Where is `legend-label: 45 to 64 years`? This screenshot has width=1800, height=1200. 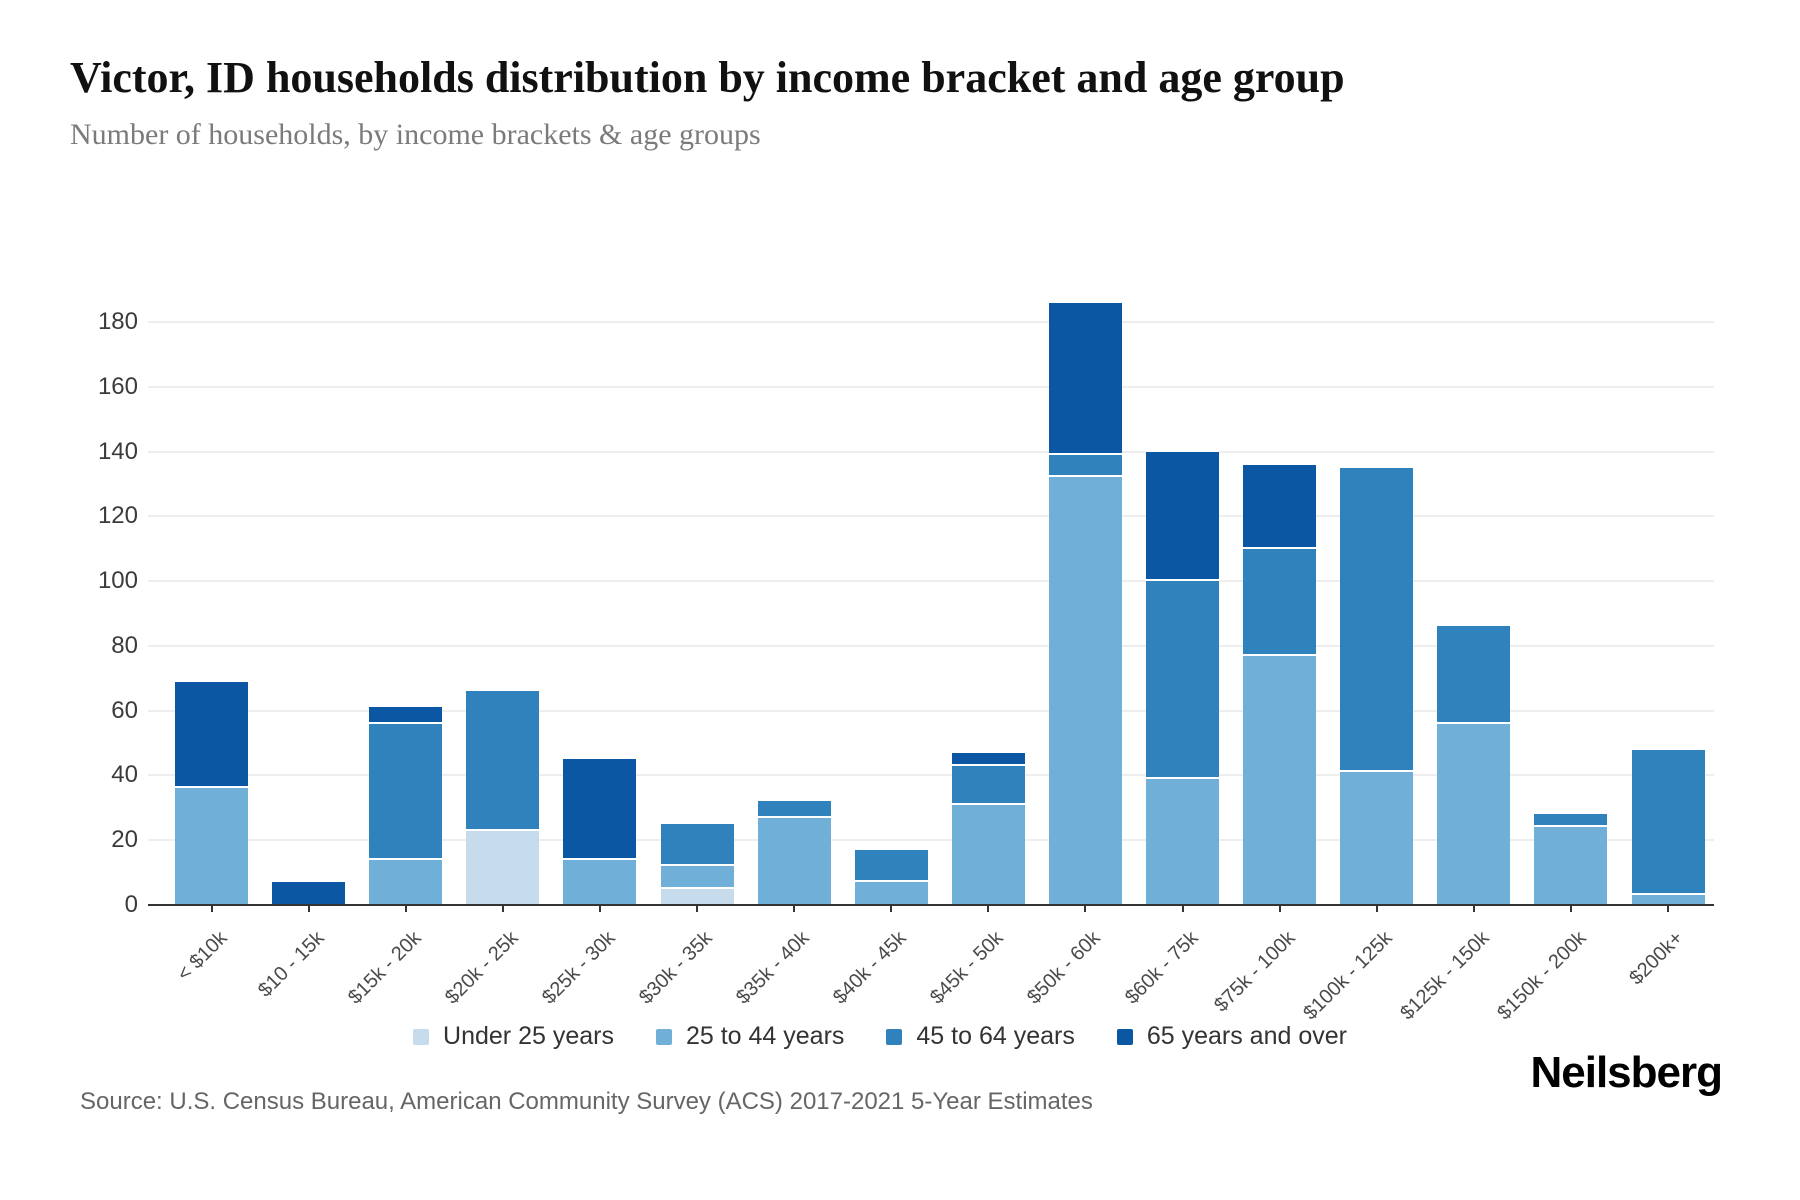 legend-label: 45 to 64 years is located at coordinates (995, 1036).